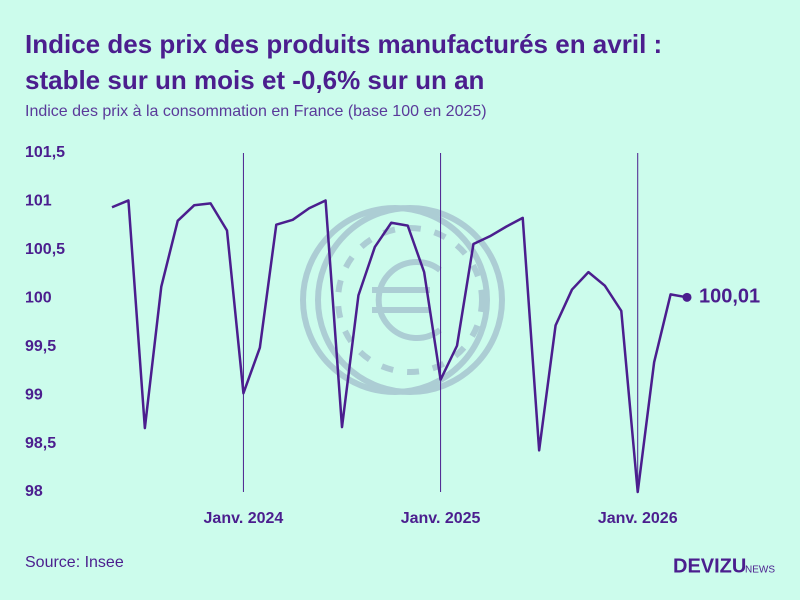  I want to click on y-tick-label: 101, so click(38, 201).